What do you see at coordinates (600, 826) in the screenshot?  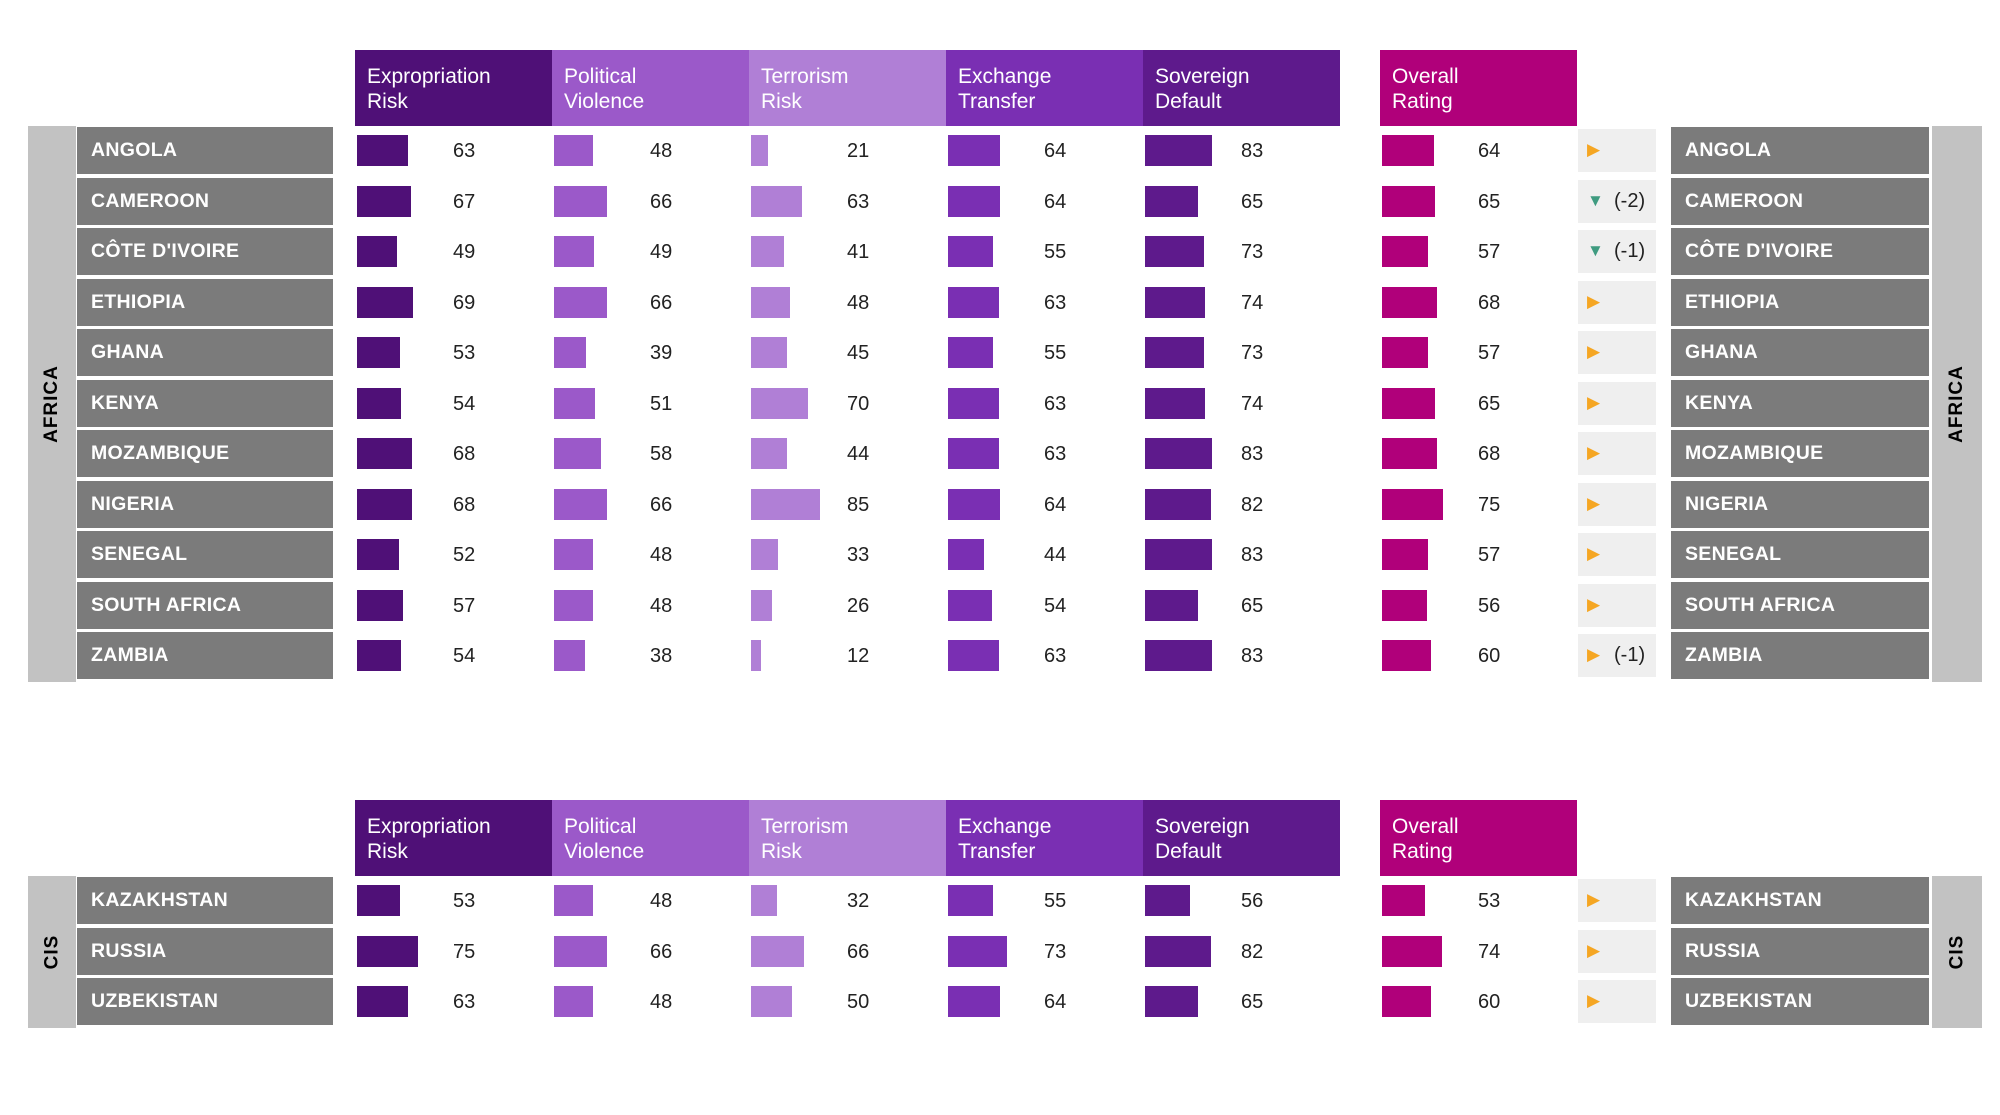 I see `column-header-line: Political` at bounding box center [600, 826].